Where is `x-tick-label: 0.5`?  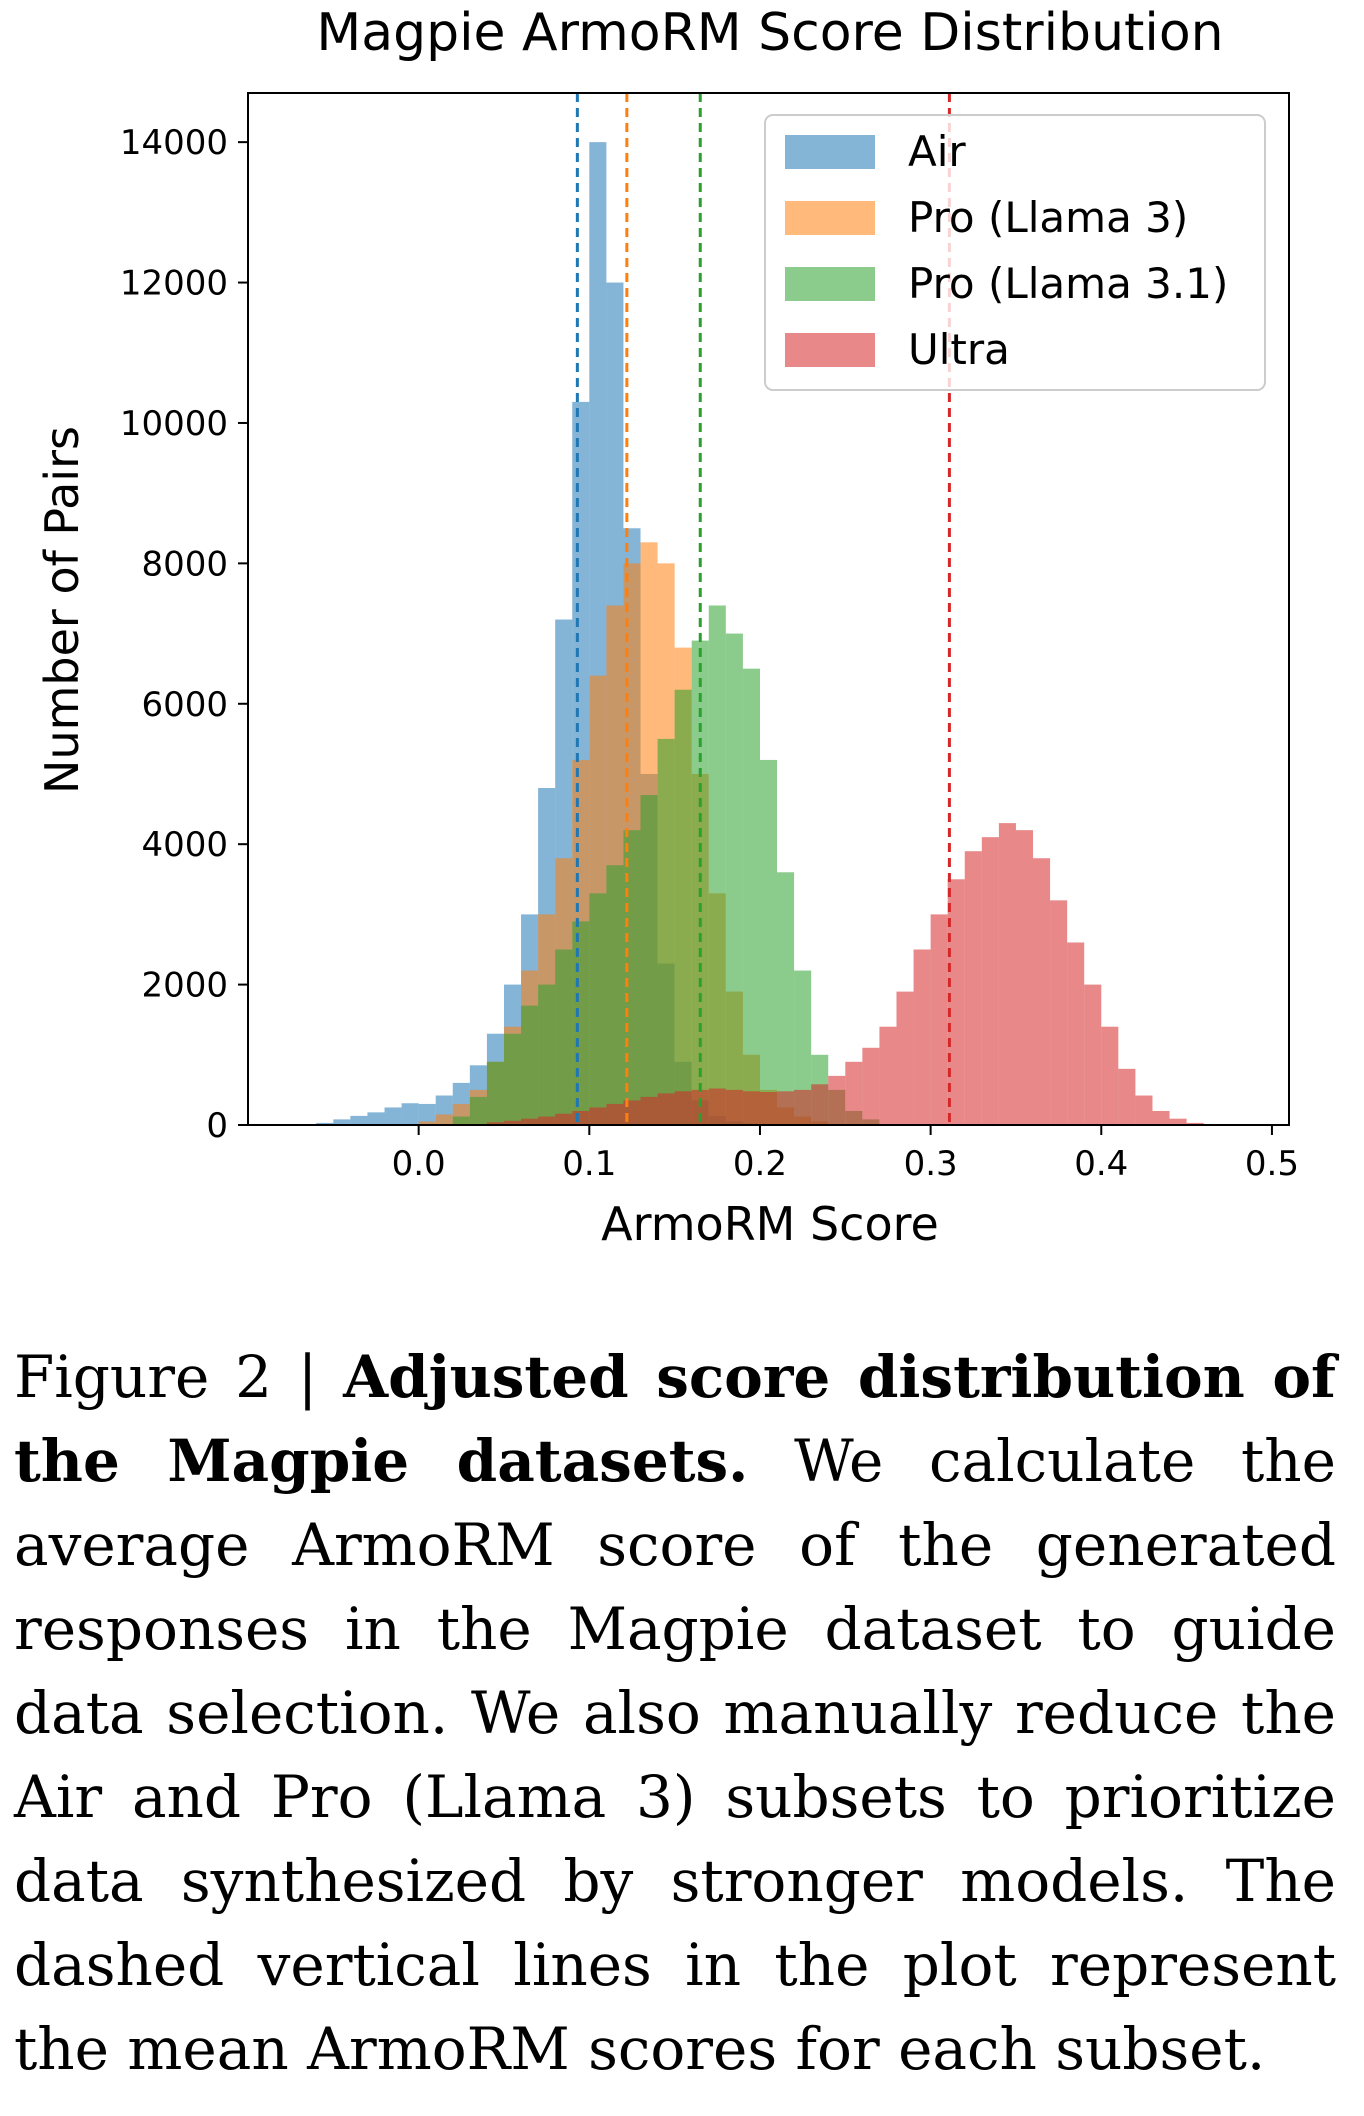 x-tick-label: 0.5 is located at coordinates (1272, 1164).